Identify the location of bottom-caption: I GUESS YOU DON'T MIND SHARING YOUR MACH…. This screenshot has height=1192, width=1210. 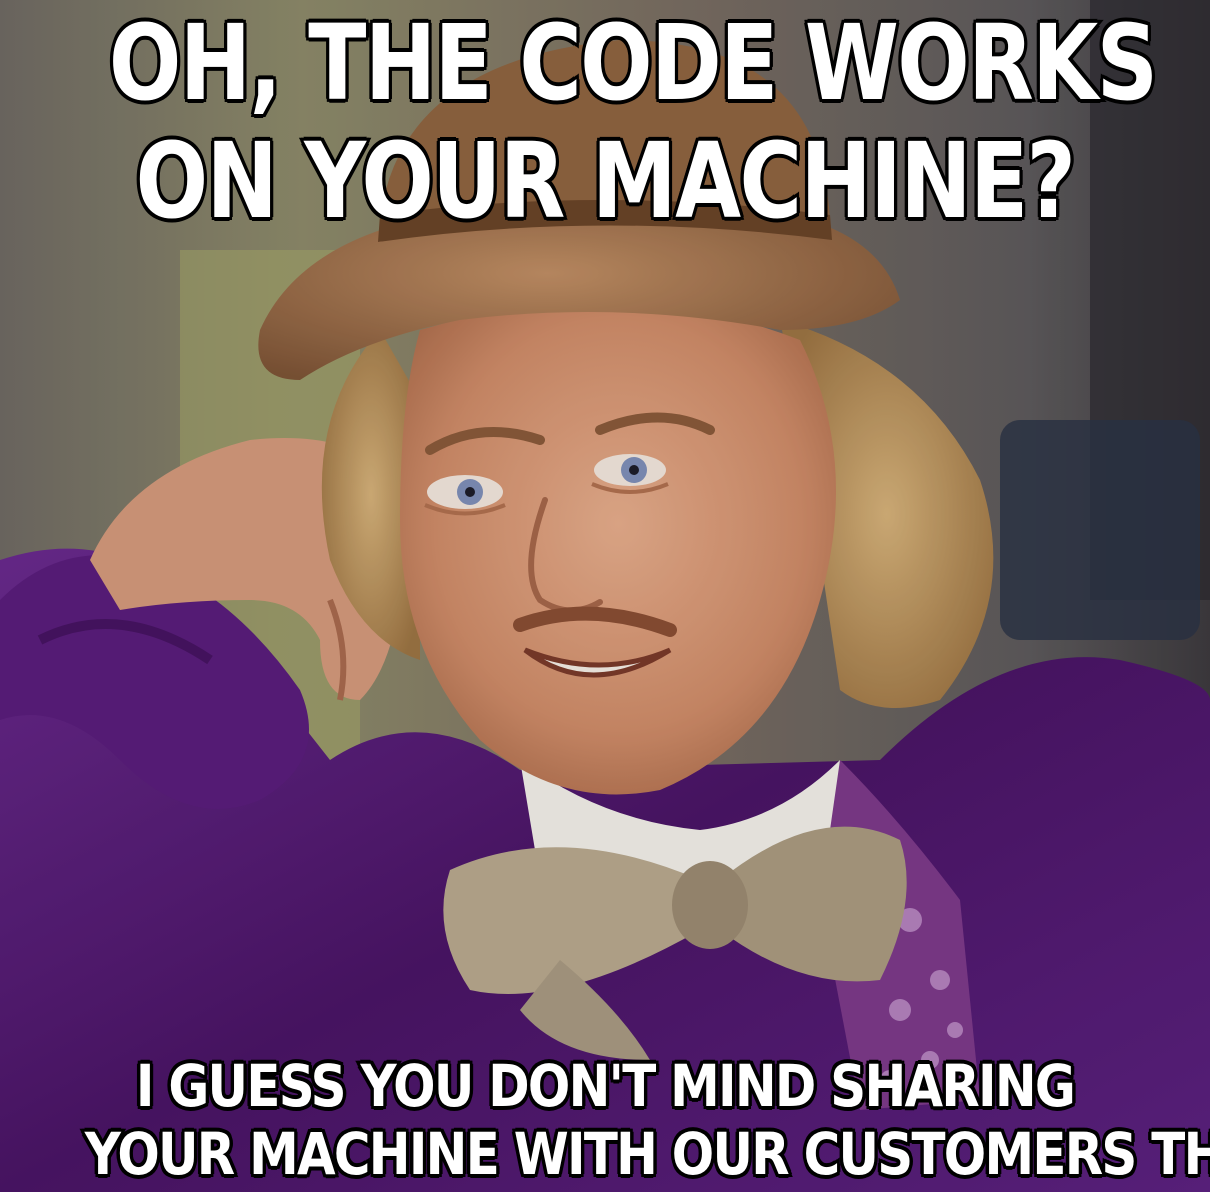
(646, 1120).